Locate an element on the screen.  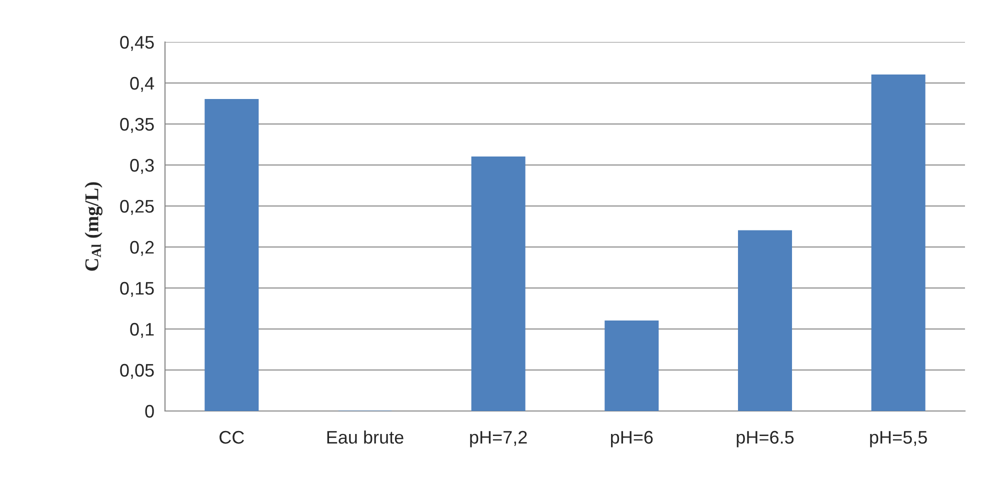
y-tick-label: 0,4 is located at coordinates (142, 84).